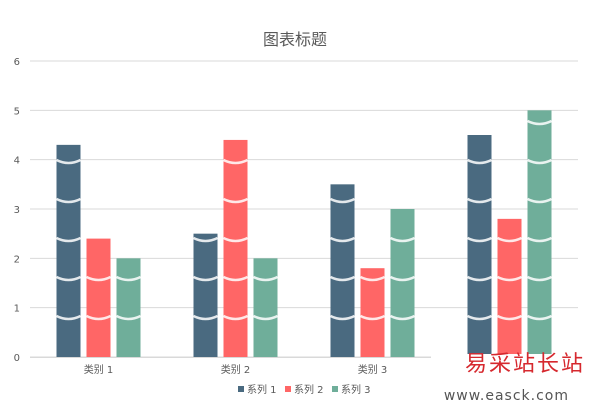  Describe the element at coordinates (373, 369) in the screenshot. I see `x-tick-label: 类别 3` at that location.